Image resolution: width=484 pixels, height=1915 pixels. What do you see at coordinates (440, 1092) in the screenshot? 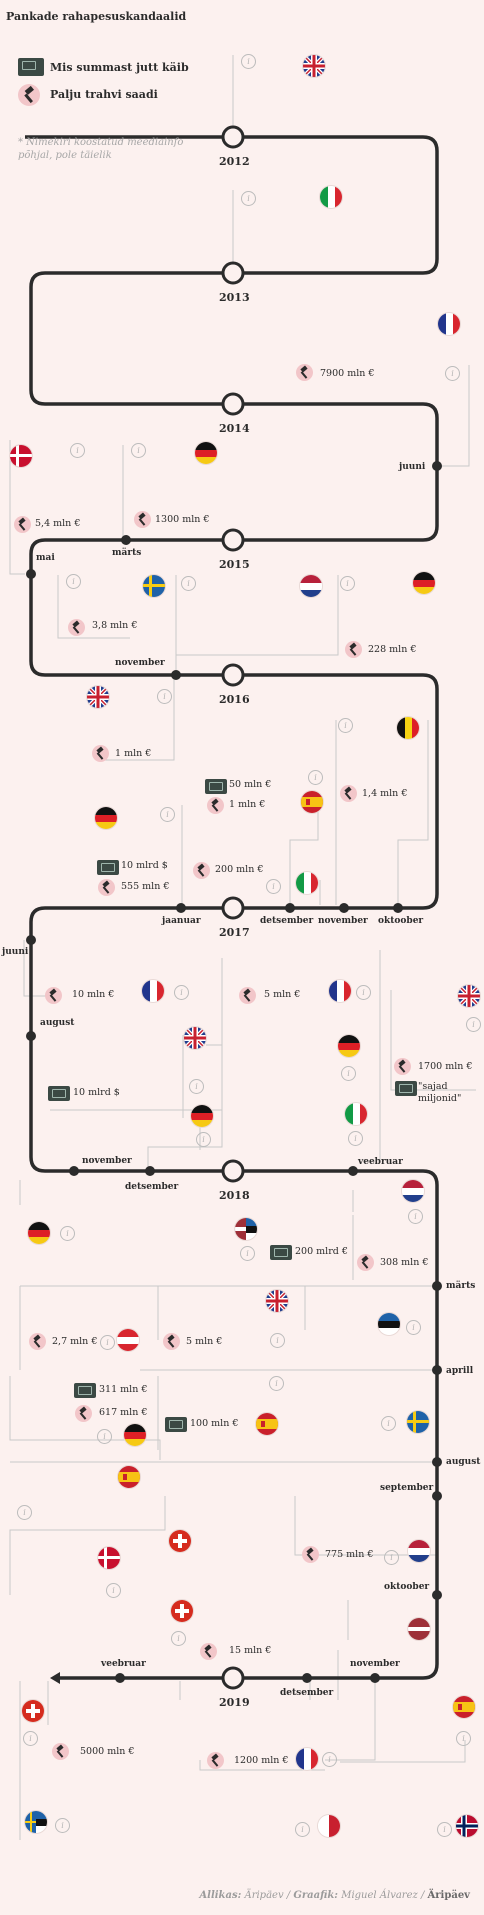
I see `amount-total: "sajad miljonid"` at bounding box center [440, 1092].